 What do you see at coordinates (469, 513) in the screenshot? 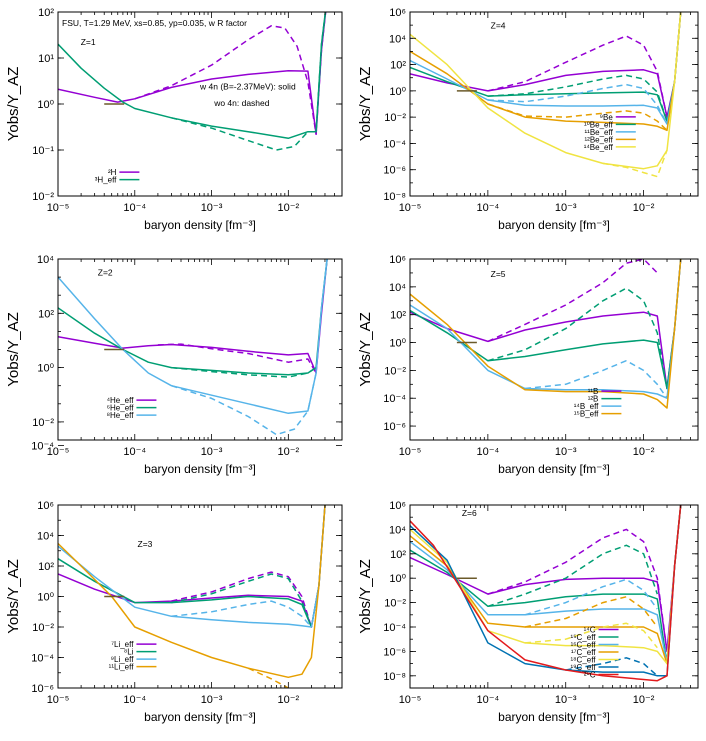
I see `panel-annotation: Z=6` at bounding box center [469, 513].